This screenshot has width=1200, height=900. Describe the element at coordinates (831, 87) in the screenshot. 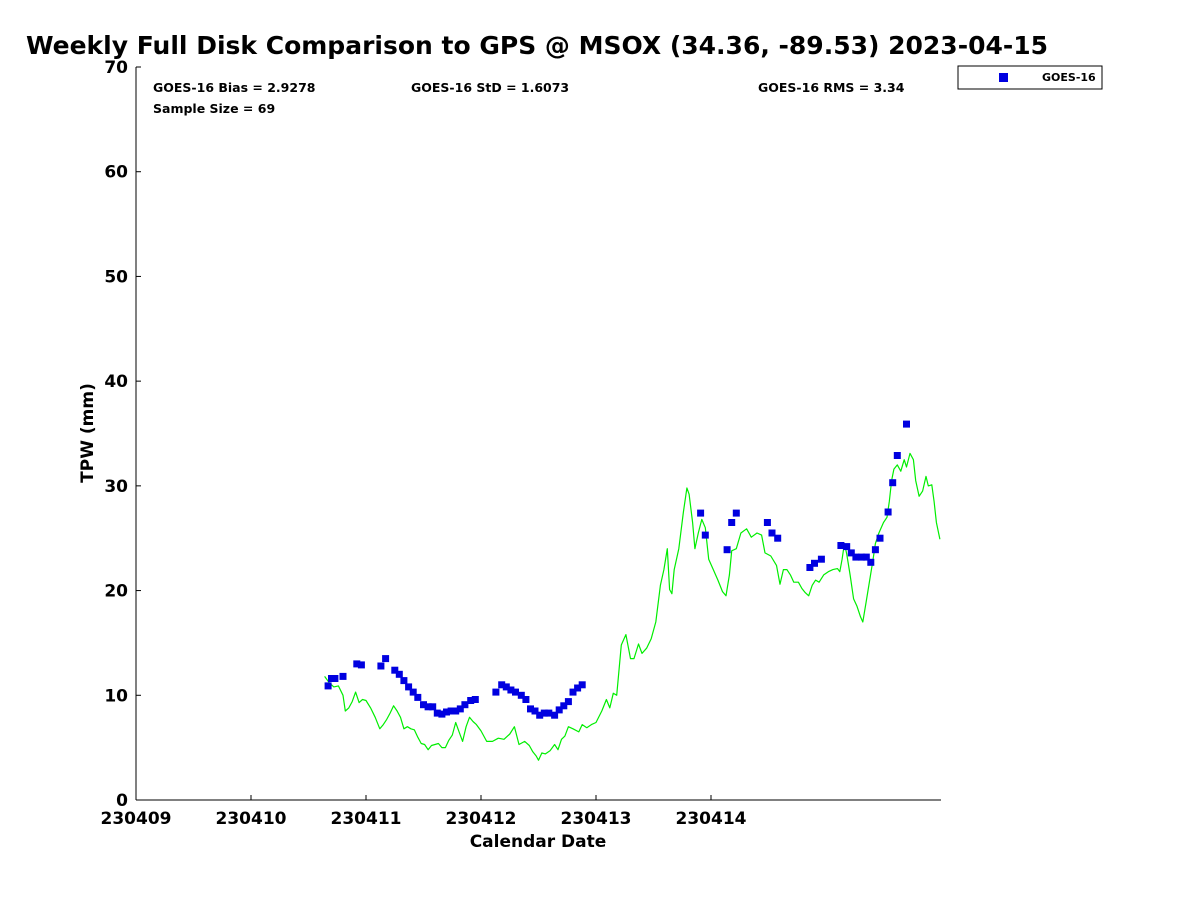

I see `rms-stat: GOES-16 RMS = 3.34` at that location.